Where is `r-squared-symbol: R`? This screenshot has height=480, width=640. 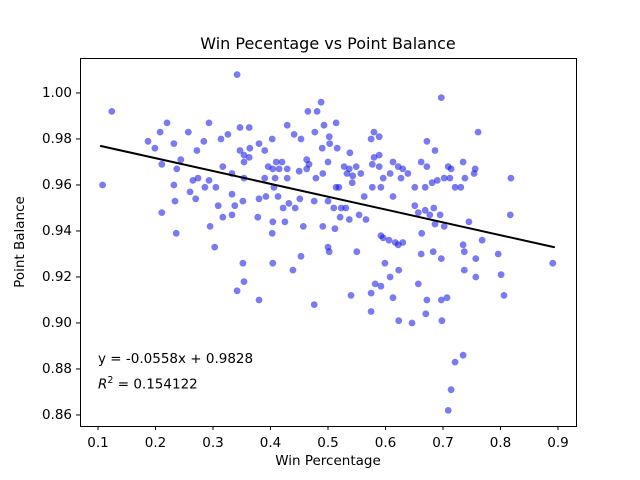
r-squared-symbol: R is located at coordinates (103, 384).